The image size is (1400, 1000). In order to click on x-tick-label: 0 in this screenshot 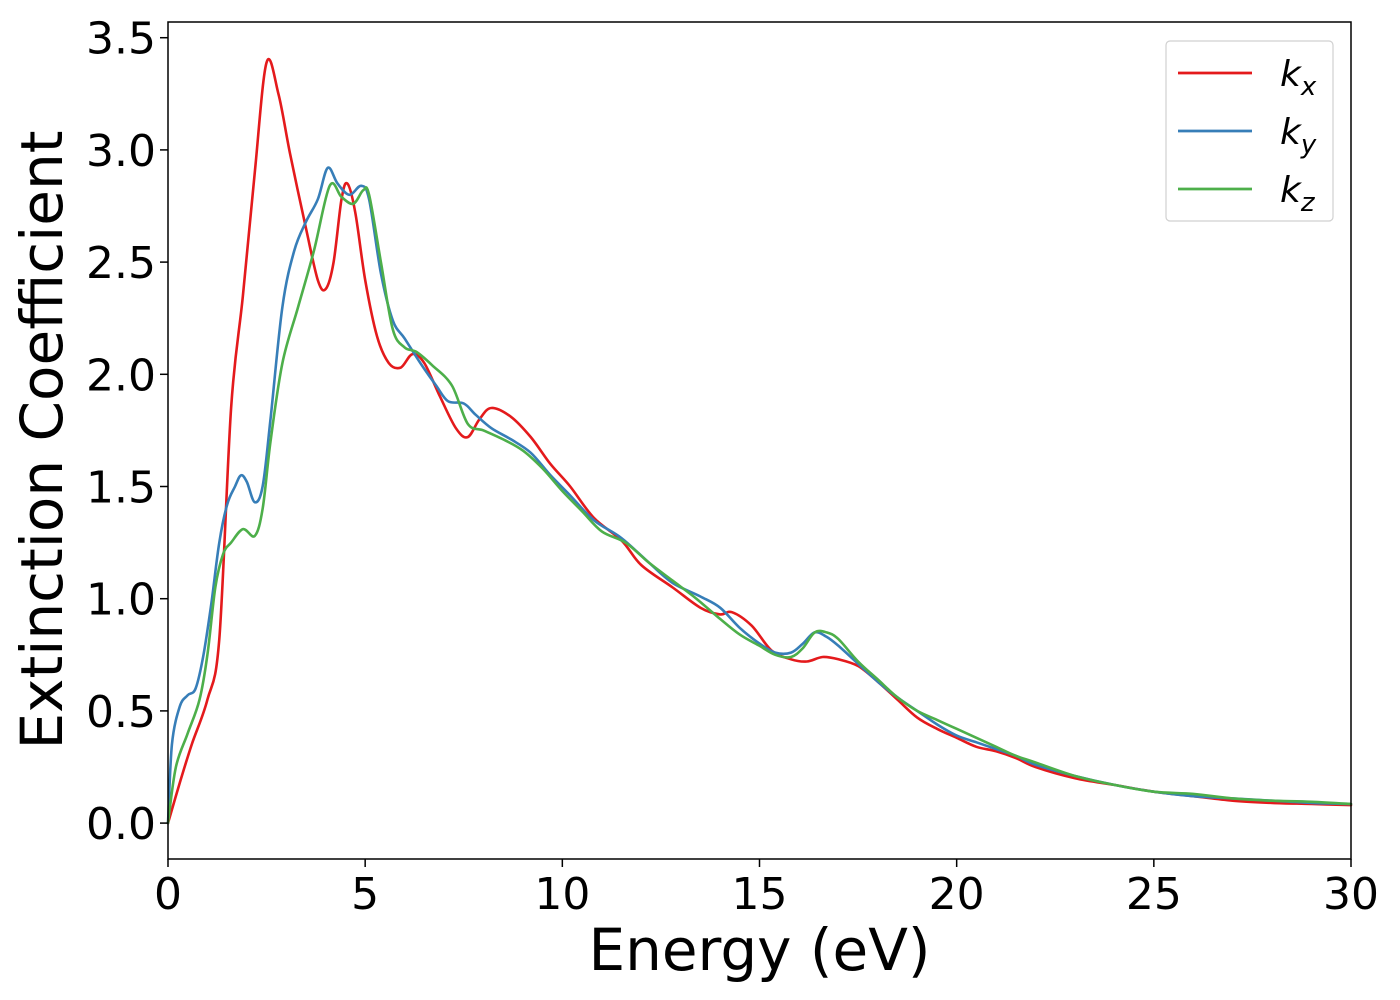, I will do `click(168, 894)`.